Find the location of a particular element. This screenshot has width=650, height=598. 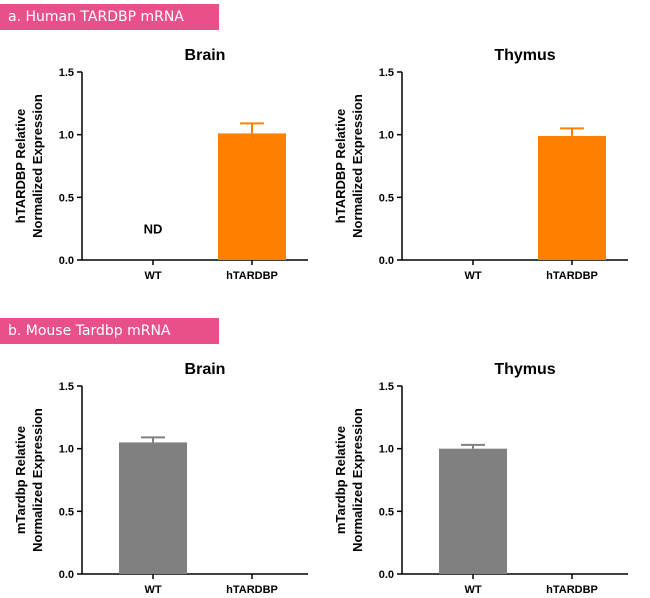

section-b-label: b. Mouse Tardbp mRNA is located at coordinates (109, 331).